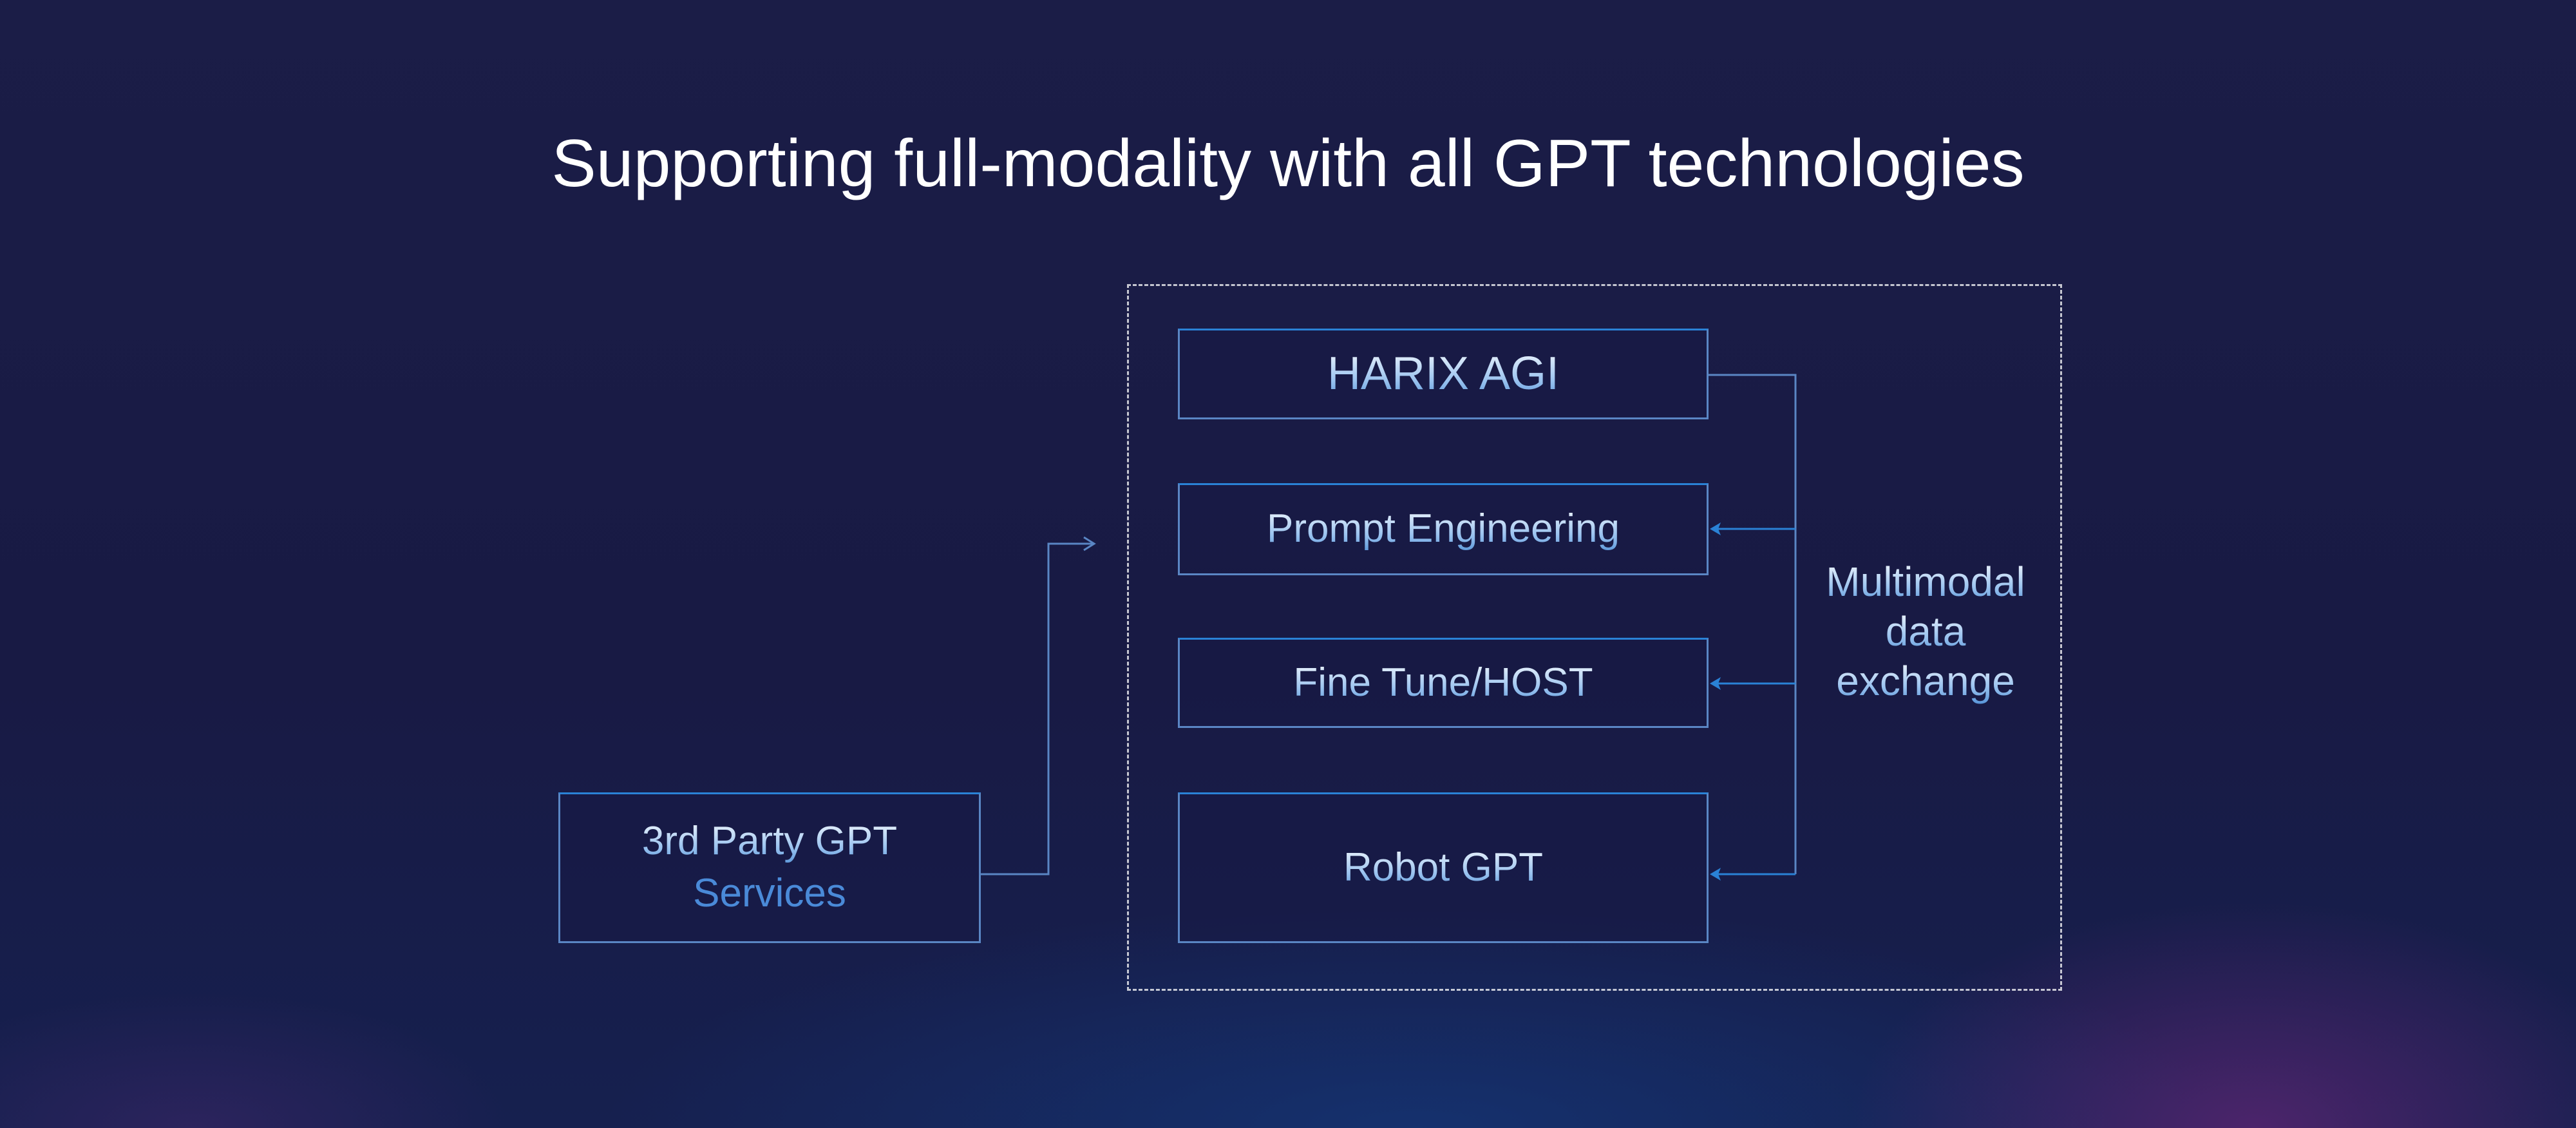 The image size is (2576, 1128). I want to click on third-party-gpt-box: 3rd Party GPT Services, so click(770, 867).